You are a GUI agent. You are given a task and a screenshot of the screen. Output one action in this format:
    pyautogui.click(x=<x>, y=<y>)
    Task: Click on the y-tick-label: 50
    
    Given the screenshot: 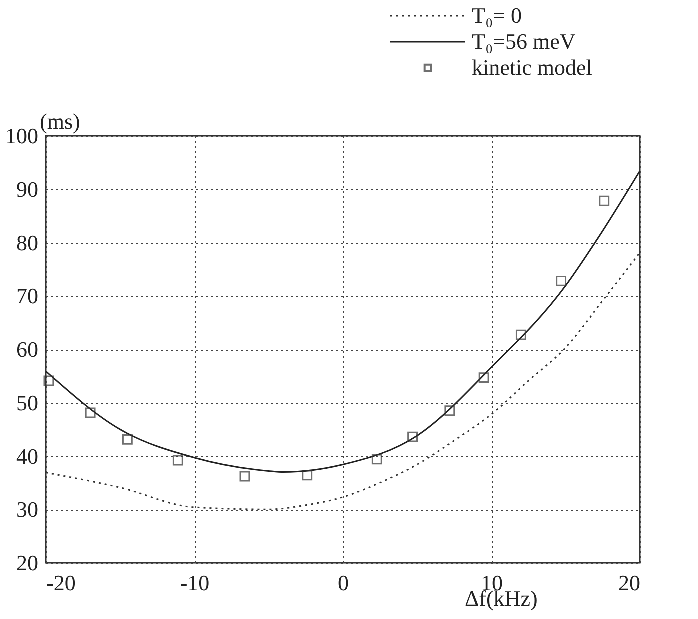 What is the action you would take?
    pyautogui.click(x=27, y=403)
    